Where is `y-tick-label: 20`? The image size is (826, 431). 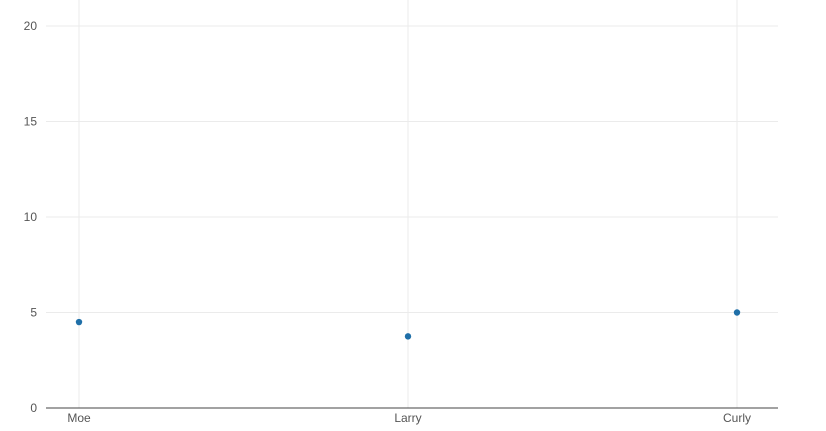
y-tick-label: 20 is located at coordinates (31, 26).